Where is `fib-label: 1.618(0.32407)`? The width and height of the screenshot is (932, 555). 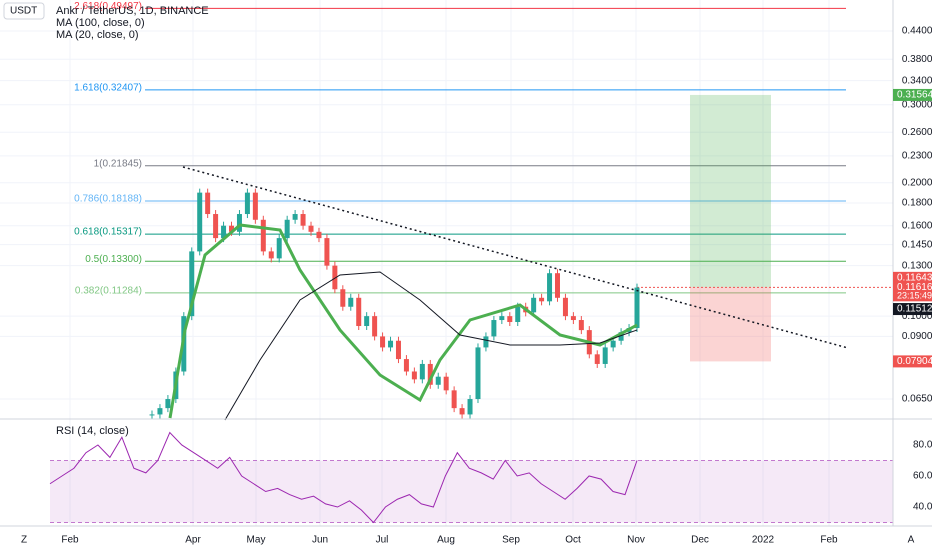 fib-label: 1.618(0.32407) is located at coordinates (108, 88).